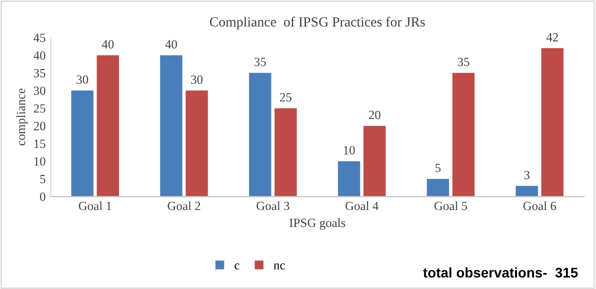 The height and width of the screenshot is (289, 596). What do you see at coordinates (500, 272) in the screenshot?
I see `text: total observations- 315` at bounding box center [500, 272].